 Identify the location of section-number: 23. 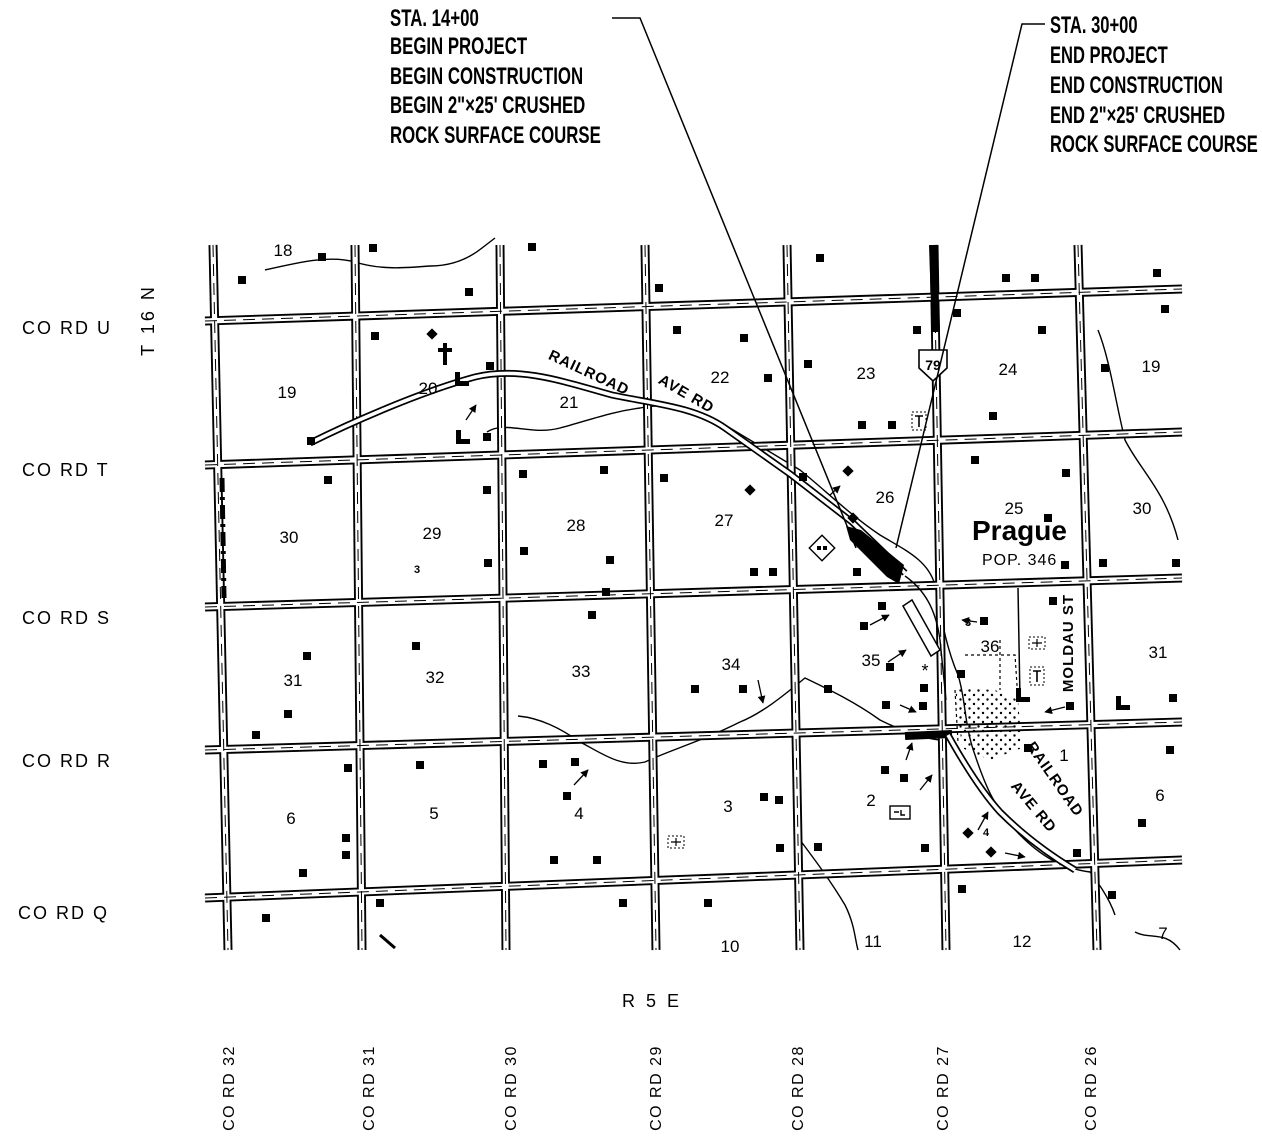
(866, 373).